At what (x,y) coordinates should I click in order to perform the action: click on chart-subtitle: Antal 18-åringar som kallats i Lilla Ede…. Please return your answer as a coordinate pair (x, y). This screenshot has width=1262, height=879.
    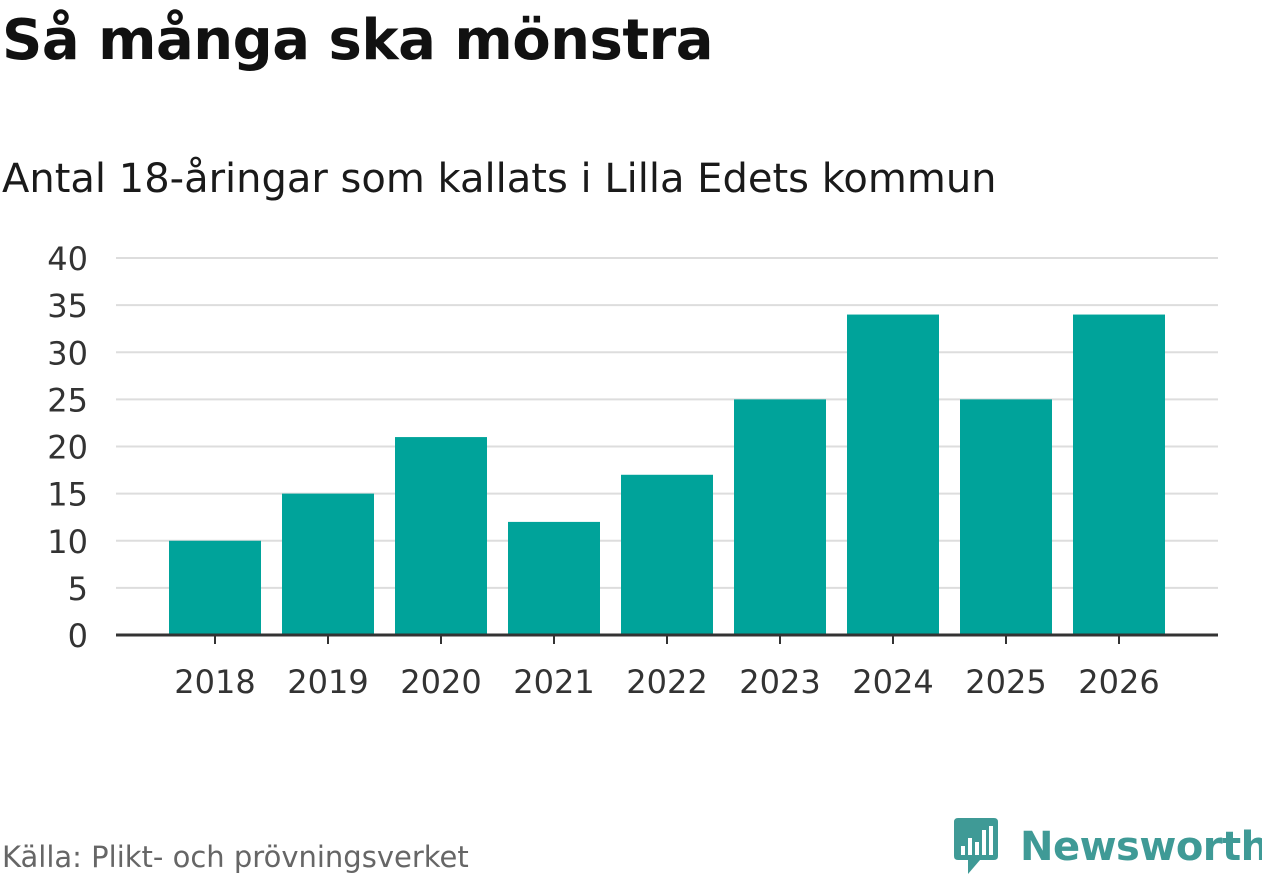
    Looking at the image, I should click on (499, 179).